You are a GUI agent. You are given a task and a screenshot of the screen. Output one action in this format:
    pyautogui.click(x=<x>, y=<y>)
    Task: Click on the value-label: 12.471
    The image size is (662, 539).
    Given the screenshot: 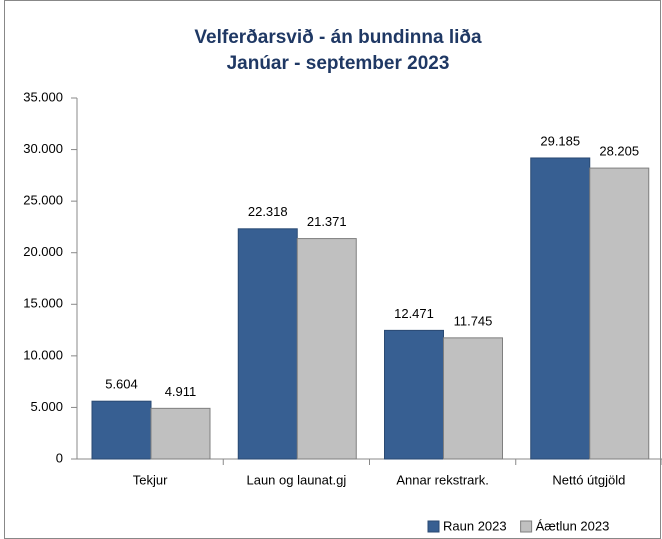 What is the action you would take?
    pyautogui.click(x=414, y=313)
    